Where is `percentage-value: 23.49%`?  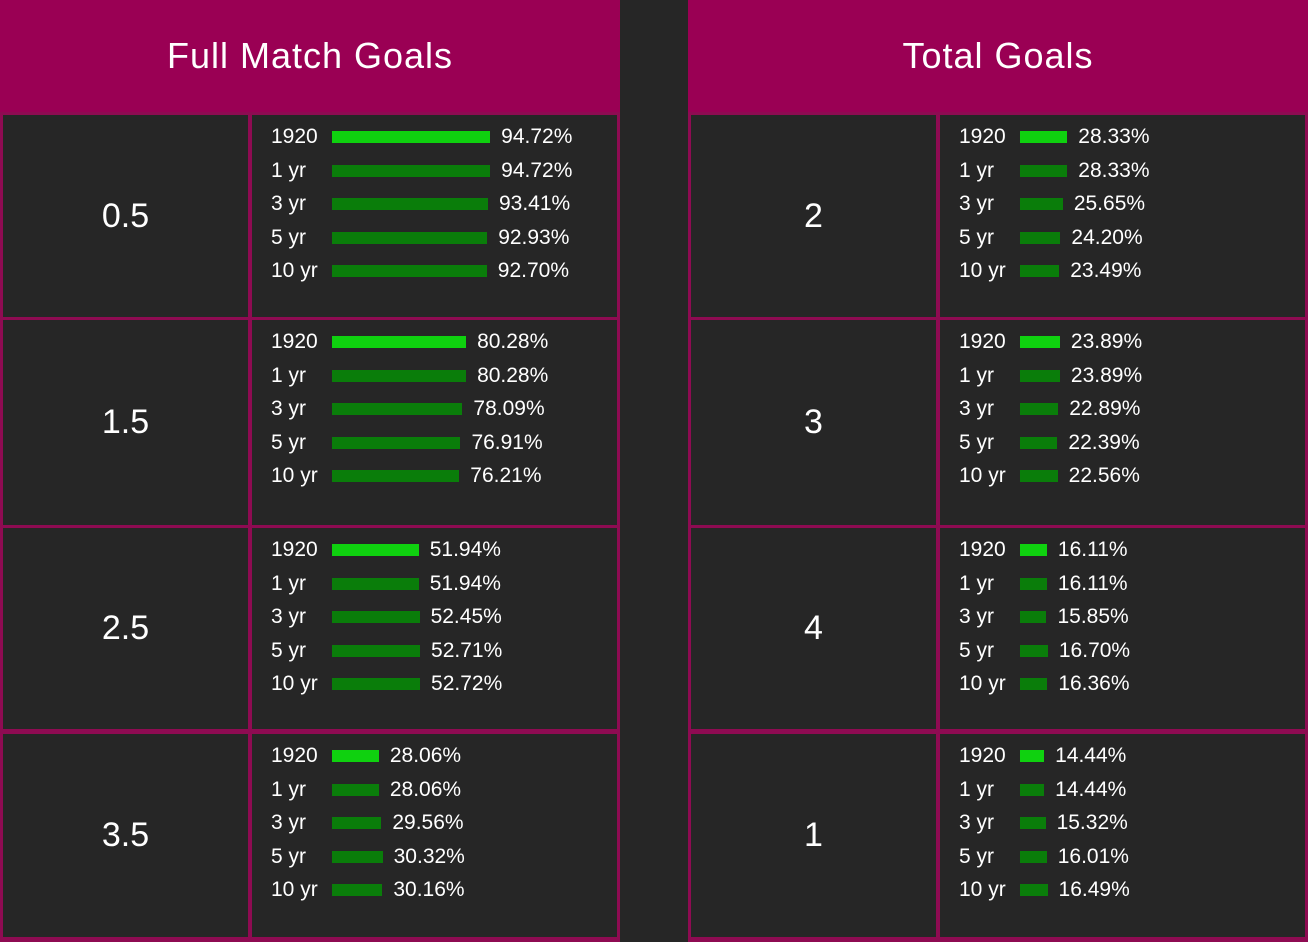
percentage-value: 23.49% is located at coordinates (1106, 270).